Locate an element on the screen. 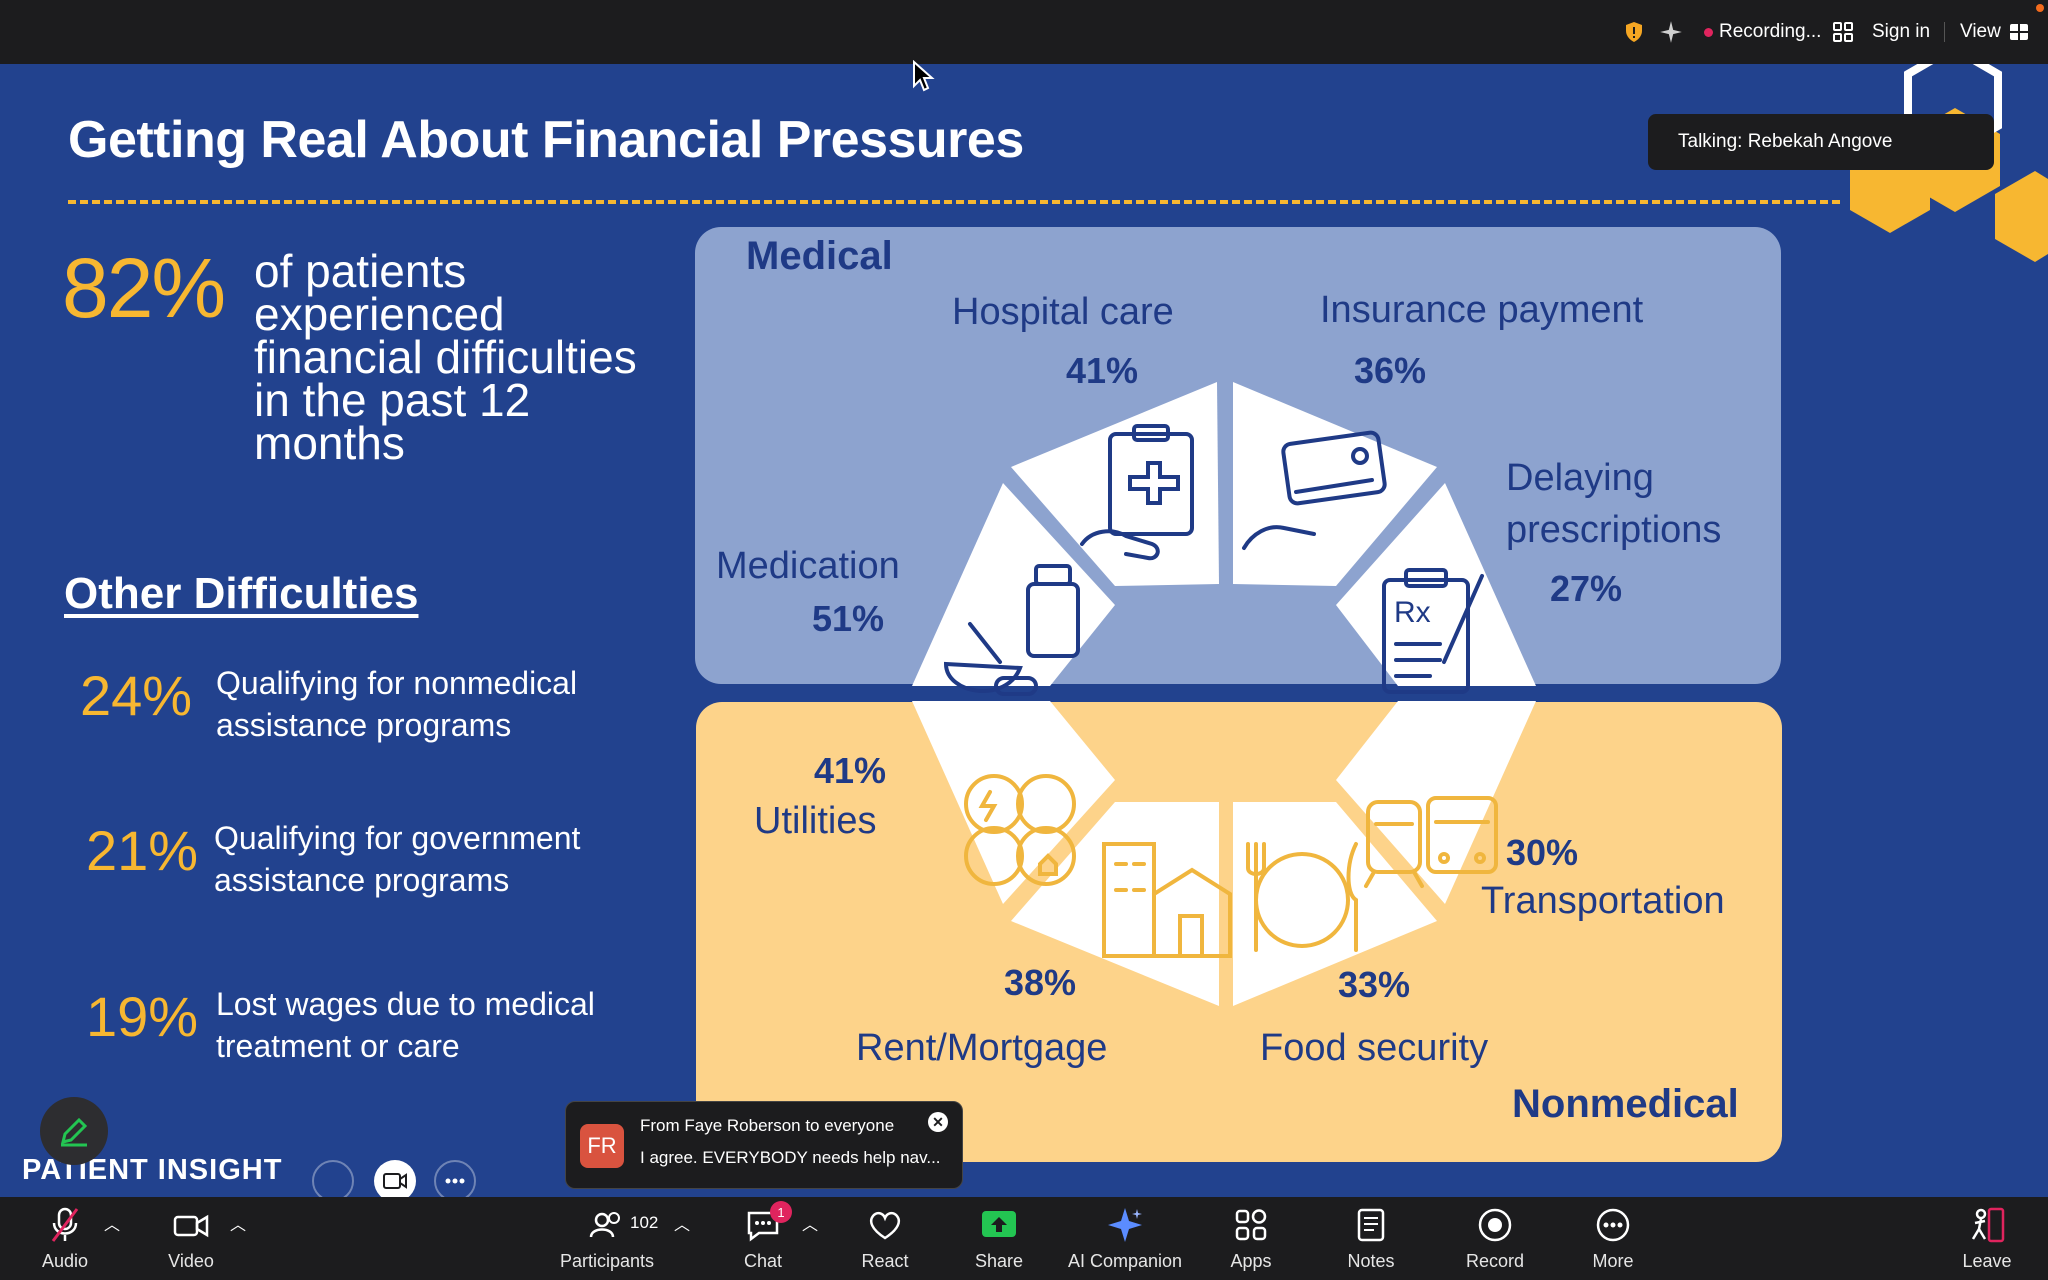 The height and width of the screenshot is (1280, 2048). audio-button: Audio is located at coordinates (65, 1238).